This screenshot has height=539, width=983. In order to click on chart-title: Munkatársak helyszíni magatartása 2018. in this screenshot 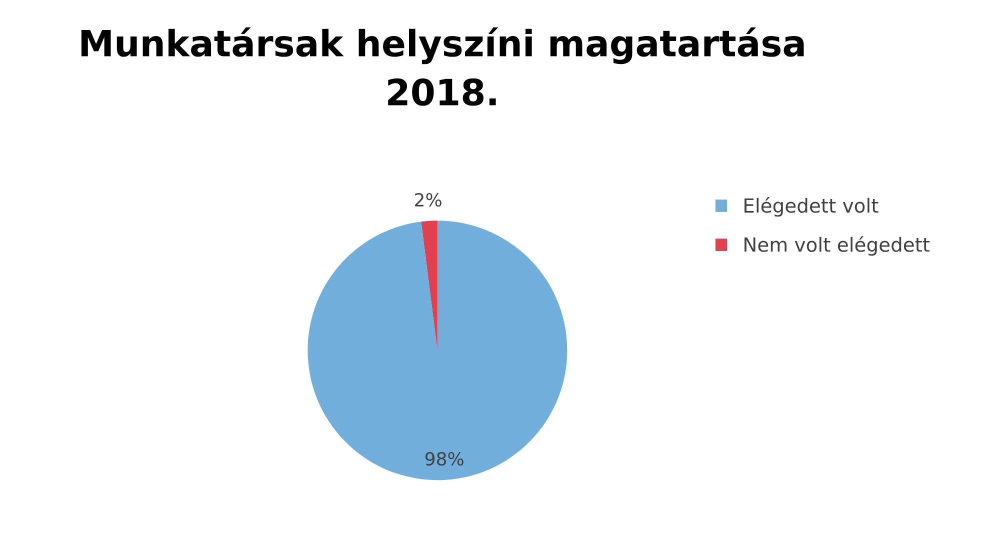, I will do `click(442, 66)`.